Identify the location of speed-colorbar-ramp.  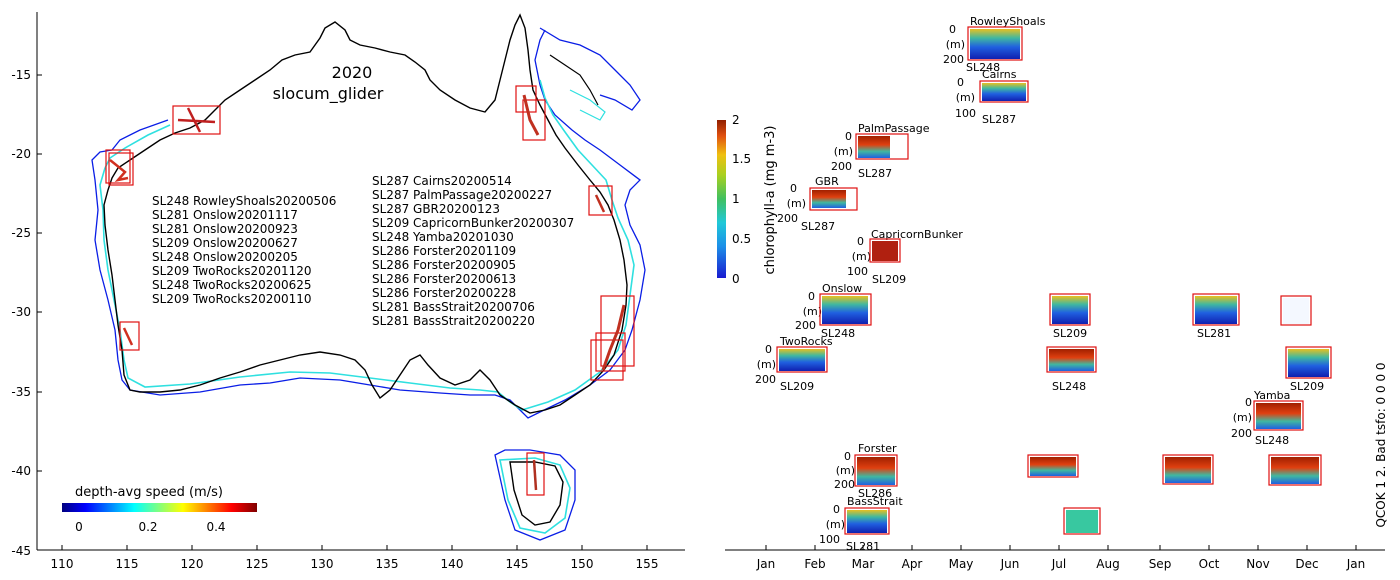
(159, 507).